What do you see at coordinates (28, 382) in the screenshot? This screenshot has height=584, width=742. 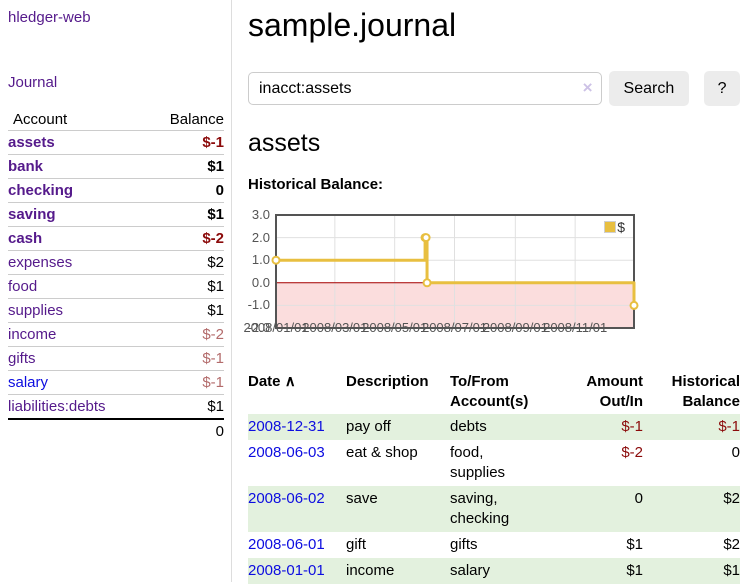 I see `account-link: salary` at bounding box center [28, 382].